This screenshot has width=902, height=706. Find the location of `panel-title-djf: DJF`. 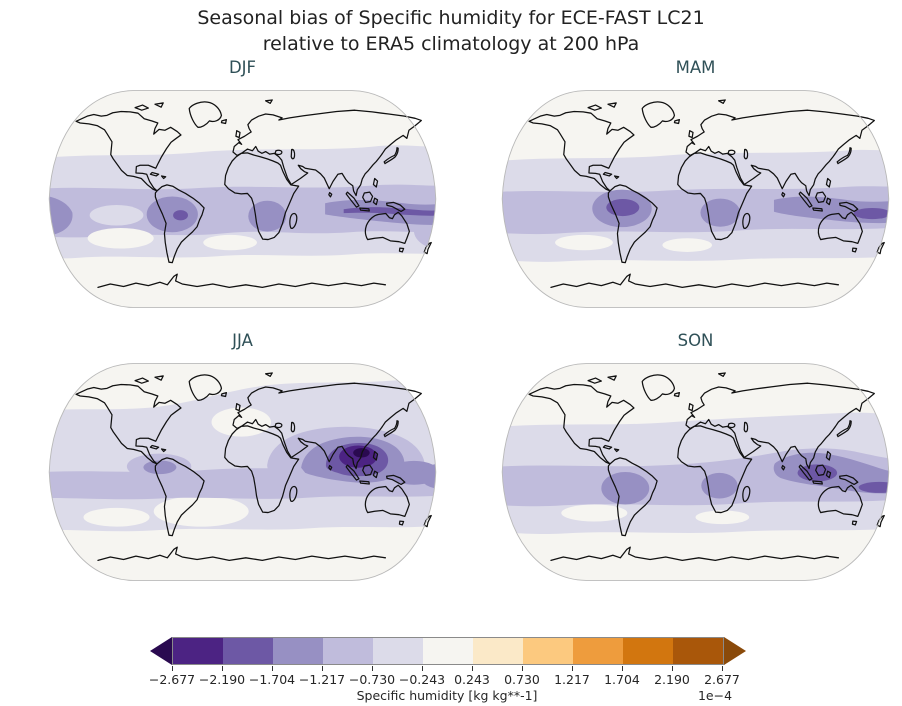

panel-title-djf: DJF is located at coordinates (242, 67).